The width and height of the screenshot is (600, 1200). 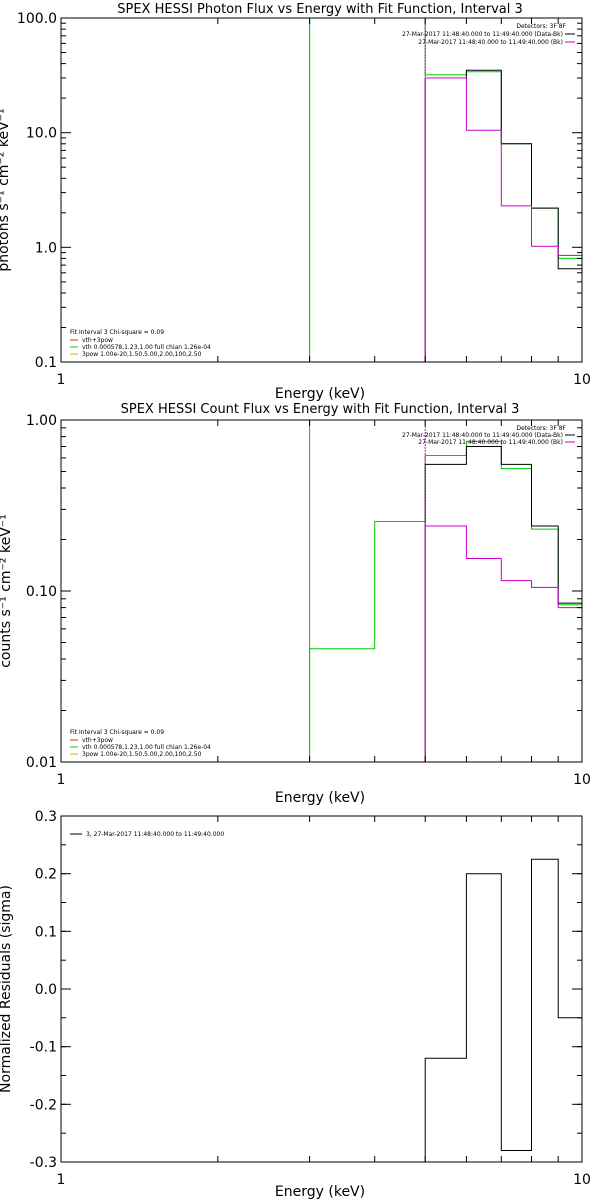 I want to click on panel3-ytick-label: -0.3, so click(x=43, y=1163).